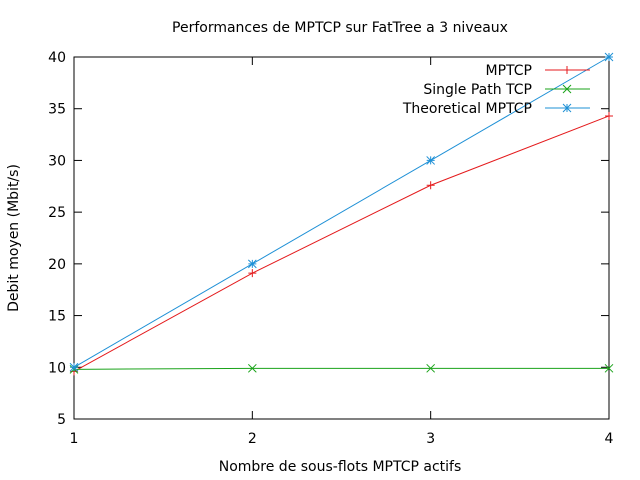  I want to click on x-tick-label: 4, so click(609, 439).